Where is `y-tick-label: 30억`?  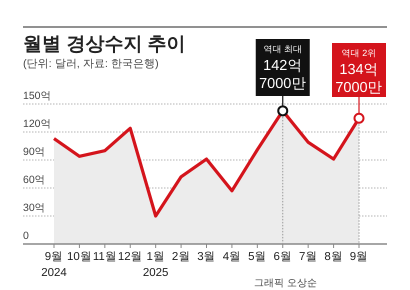
y-tick-label: 30억 is located at coordinates (34, 208).